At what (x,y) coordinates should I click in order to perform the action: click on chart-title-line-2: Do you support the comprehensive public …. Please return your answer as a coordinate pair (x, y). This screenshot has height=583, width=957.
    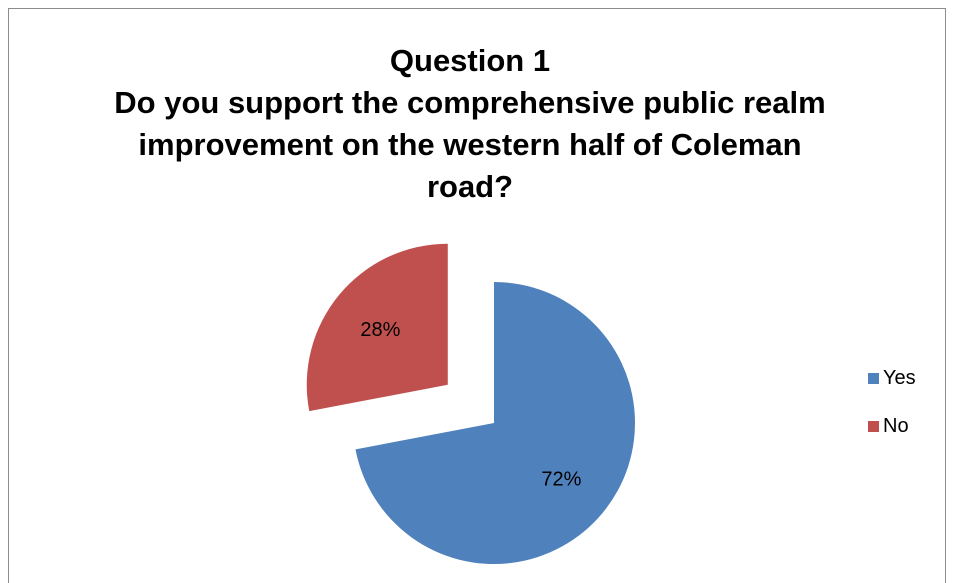
    Looking at the image, I should click on (470, 102).